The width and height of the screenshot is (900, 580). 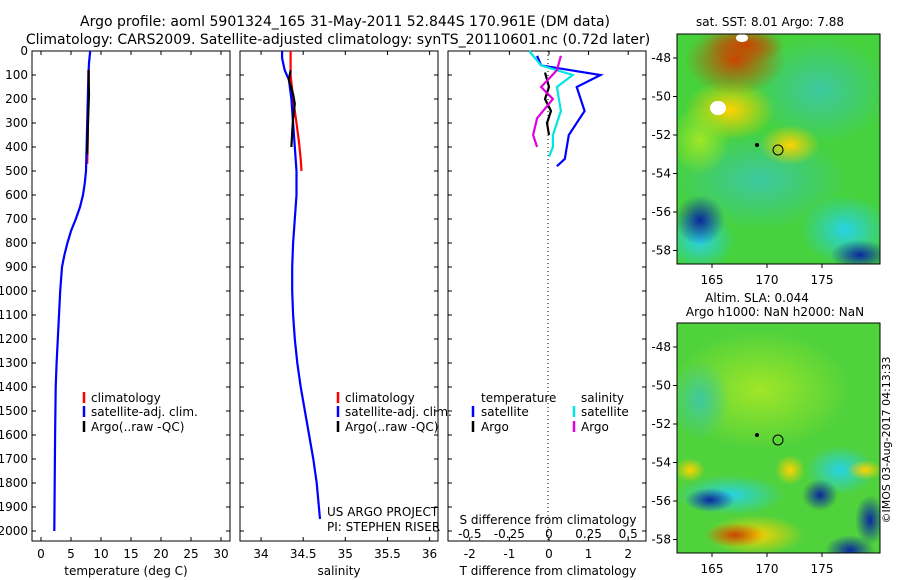 What do you see at coordinates (14, 531) in the screenshot?
I see `depth-tick-label: 2000` at bounding box center [14, 531].